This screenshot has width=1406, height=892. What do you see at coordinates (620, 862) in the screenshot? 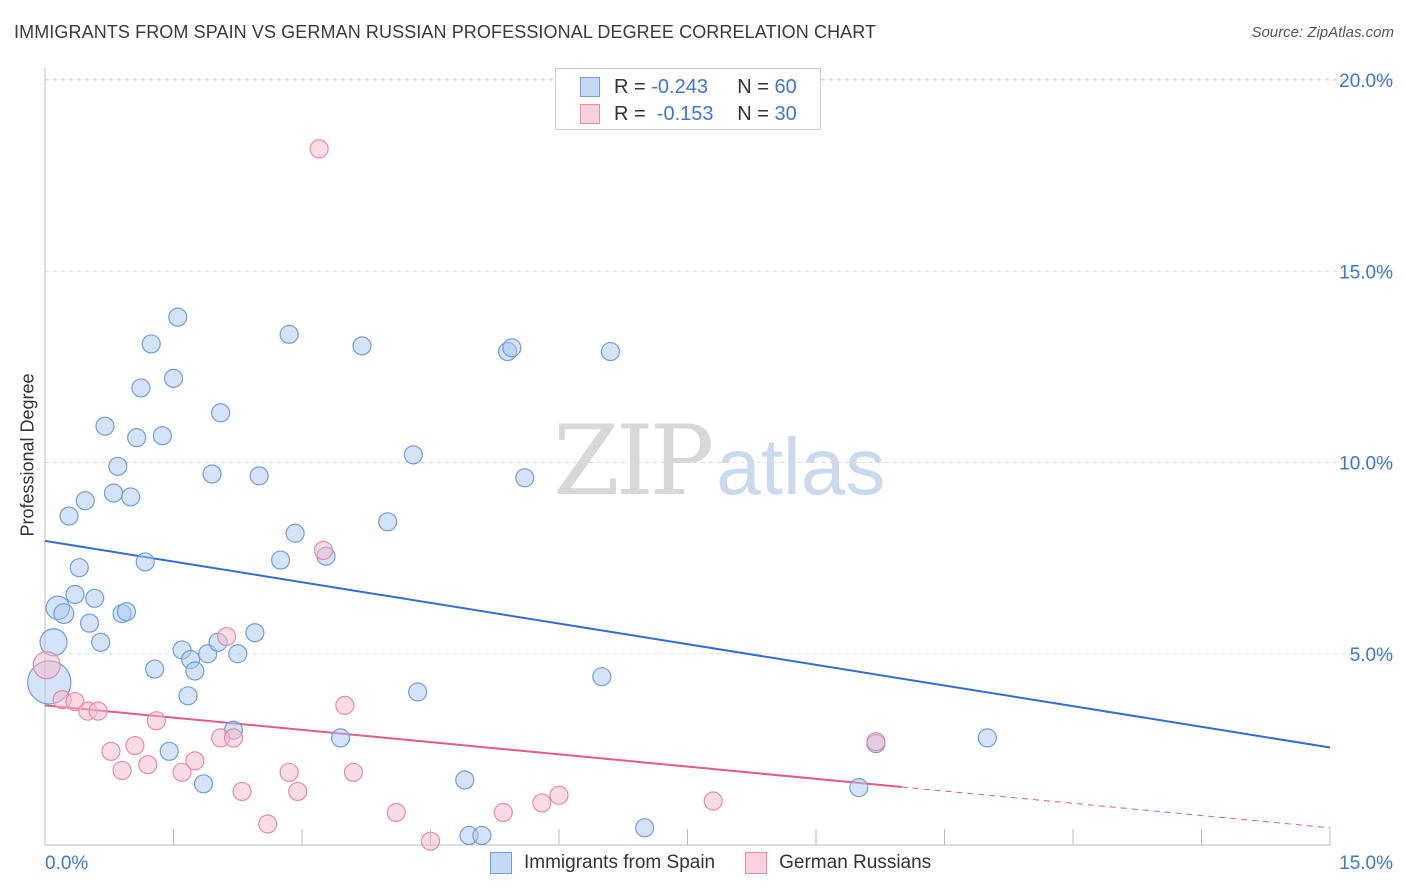
I see `legend-label-spain: Immigrants from Spain` at bounding box center [620, 862].